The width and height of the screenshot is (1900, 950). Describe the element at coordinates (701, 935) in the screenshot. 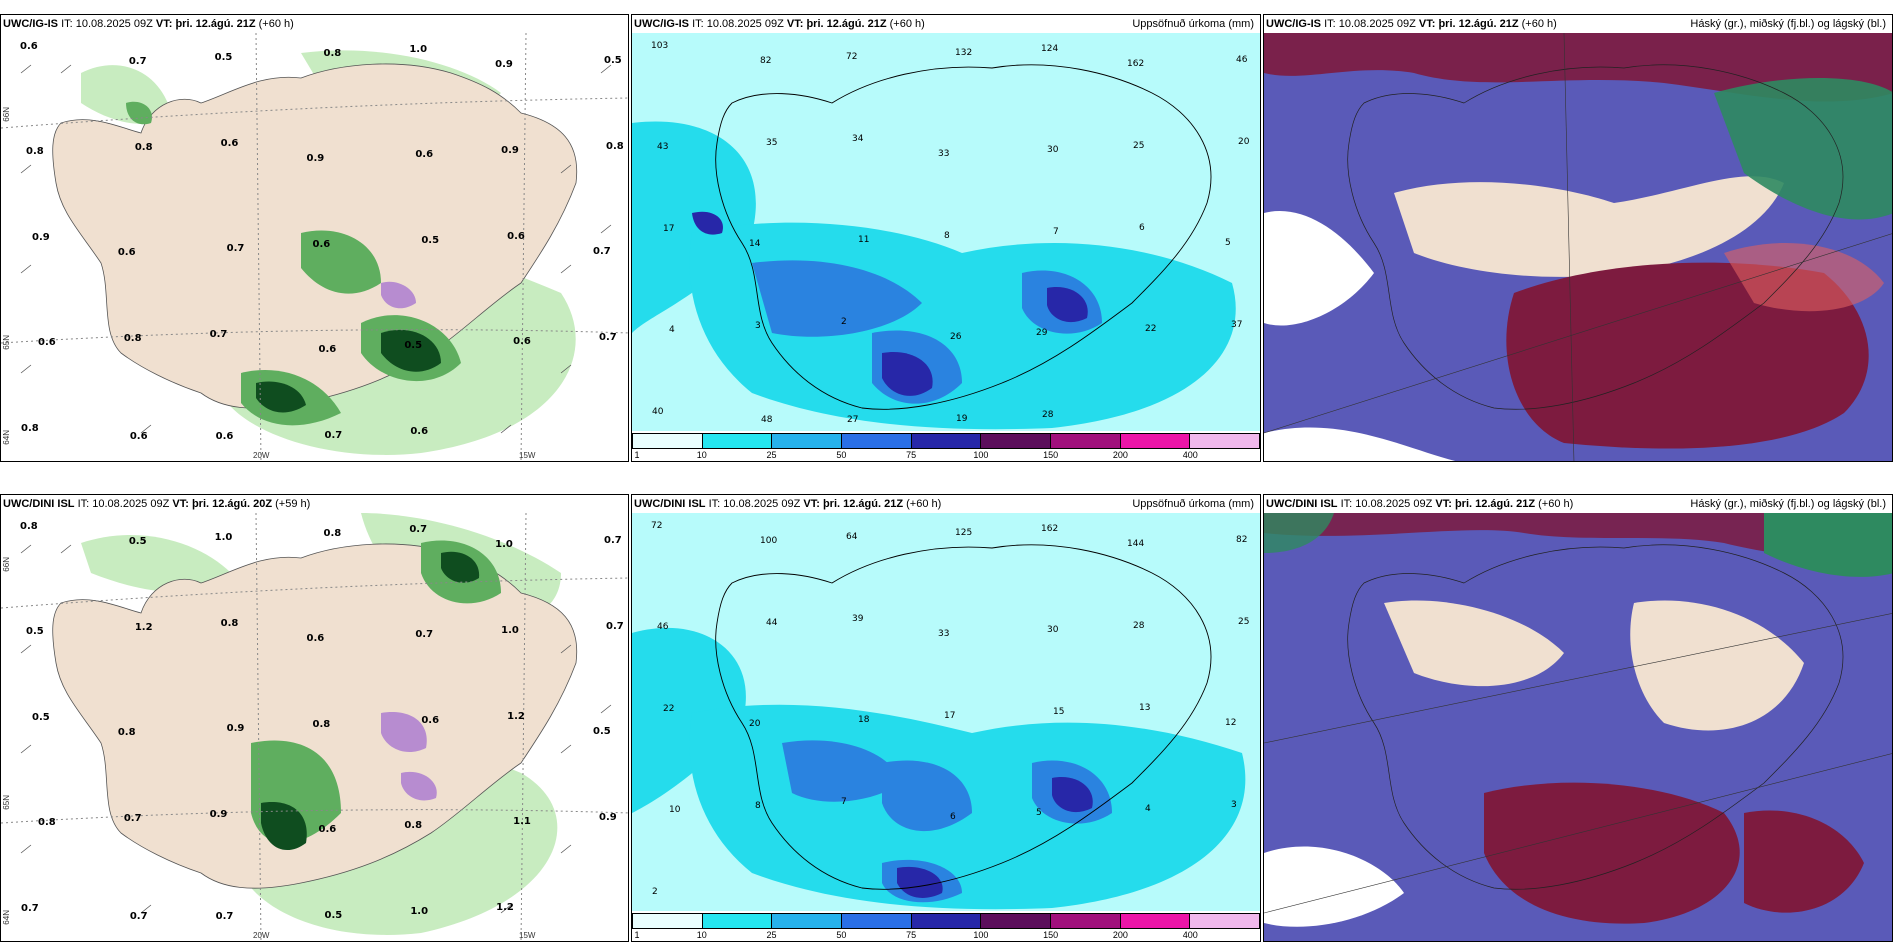

I see `legend-tick-label: 10` at that location.